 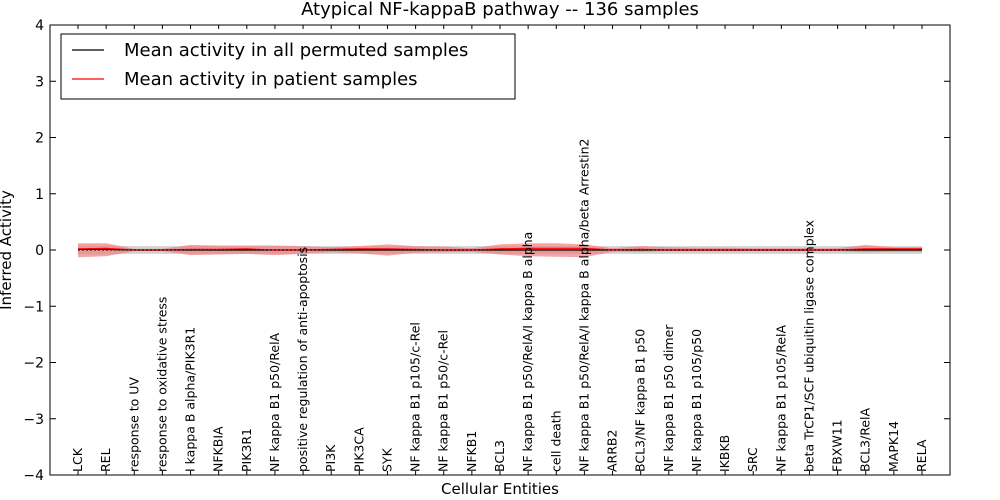 I want to click on x-category-label: PIK3R1, so click(x=246, y=450).